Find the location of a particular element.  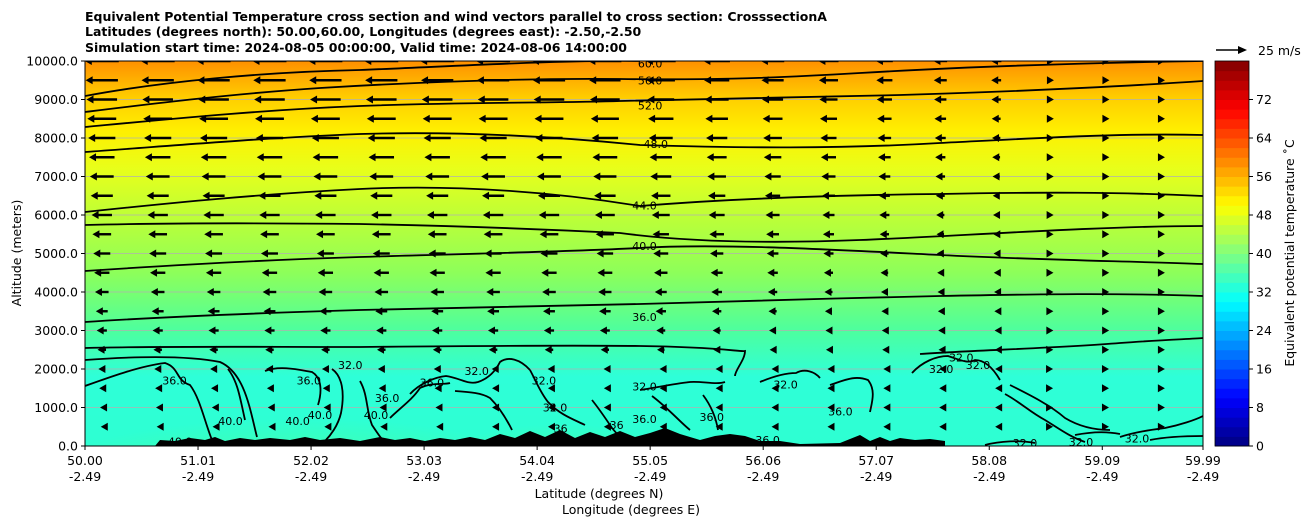

x-axis-label-lat: Latitude (degrees N) is located at coordinates (599, 493).